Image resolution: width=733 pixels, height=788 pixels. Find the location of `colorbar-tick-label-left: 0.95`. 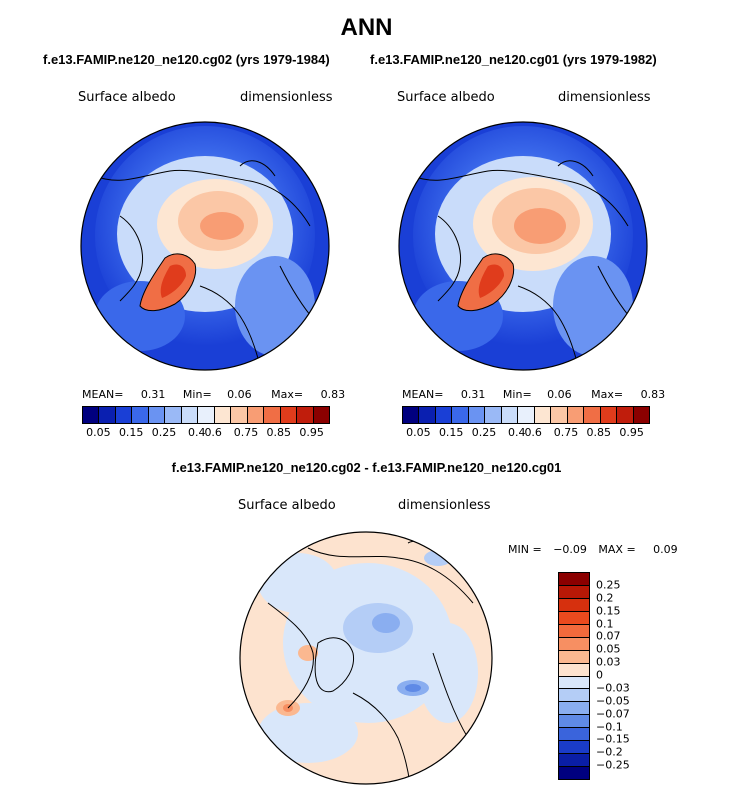

colorbar-tick-label-left: 0.95 is located at coordinates (311, 432).